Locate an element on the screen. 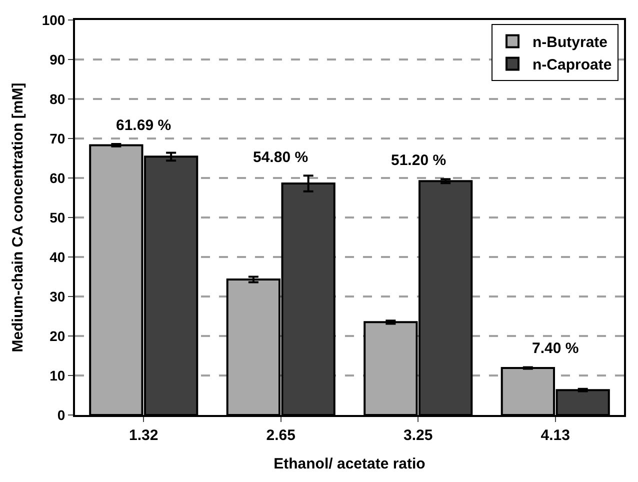  y-tick-label: 60 is located at coordinates (58, 178).